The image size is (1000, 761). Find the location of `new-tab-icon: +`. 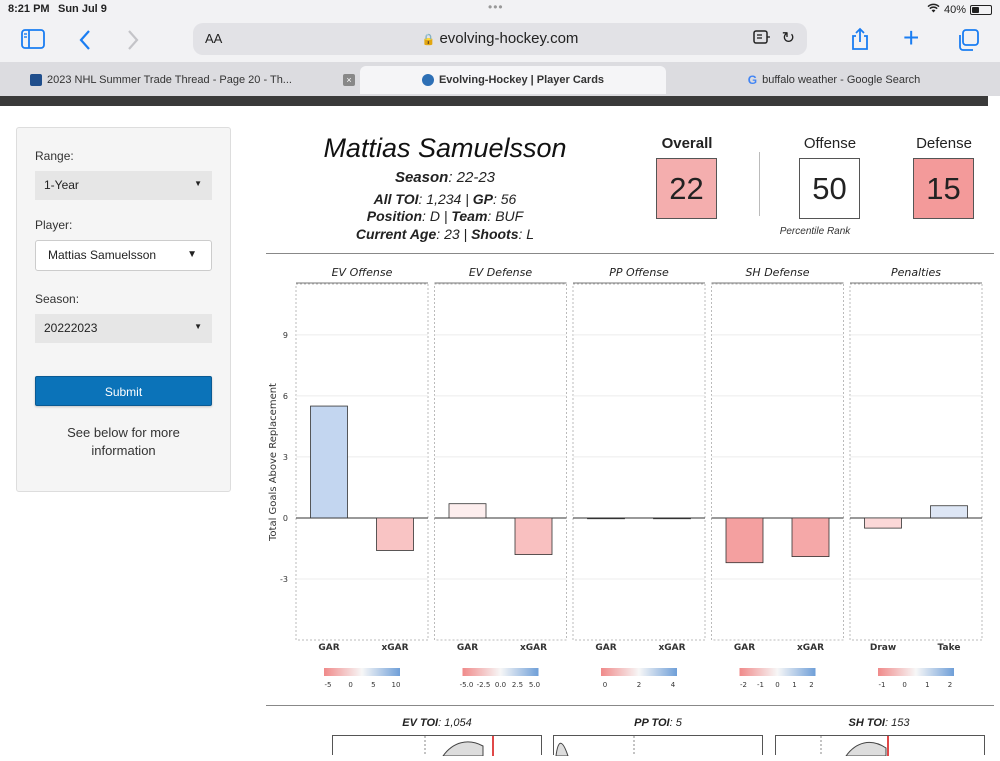

new-tab-icon: + is located at coordinates (911, 37).